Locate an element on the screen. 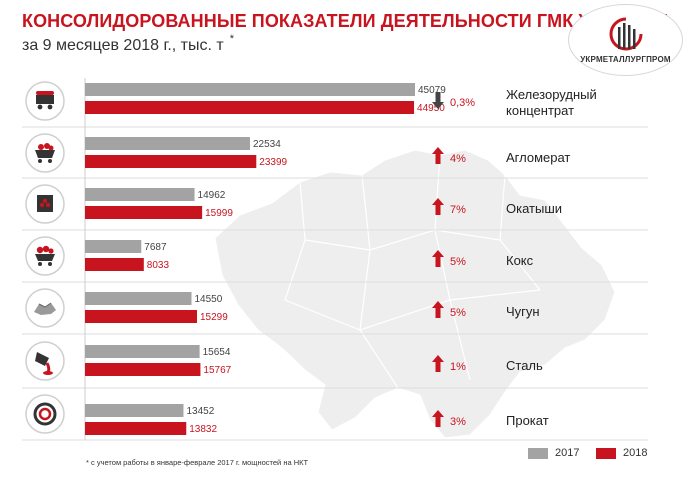  data-label-2018: 15767 is located at coordinates (217, 370).